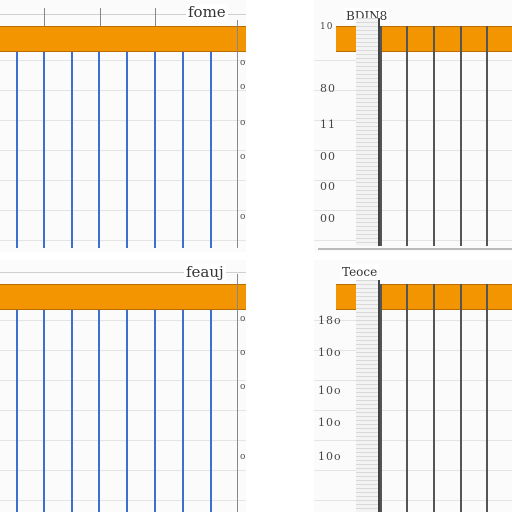 This screenshot has width=512, height=512. Describe the element at coordinates (360, 272) in the screenshot. I see `panel-title: Teoce` at that location.